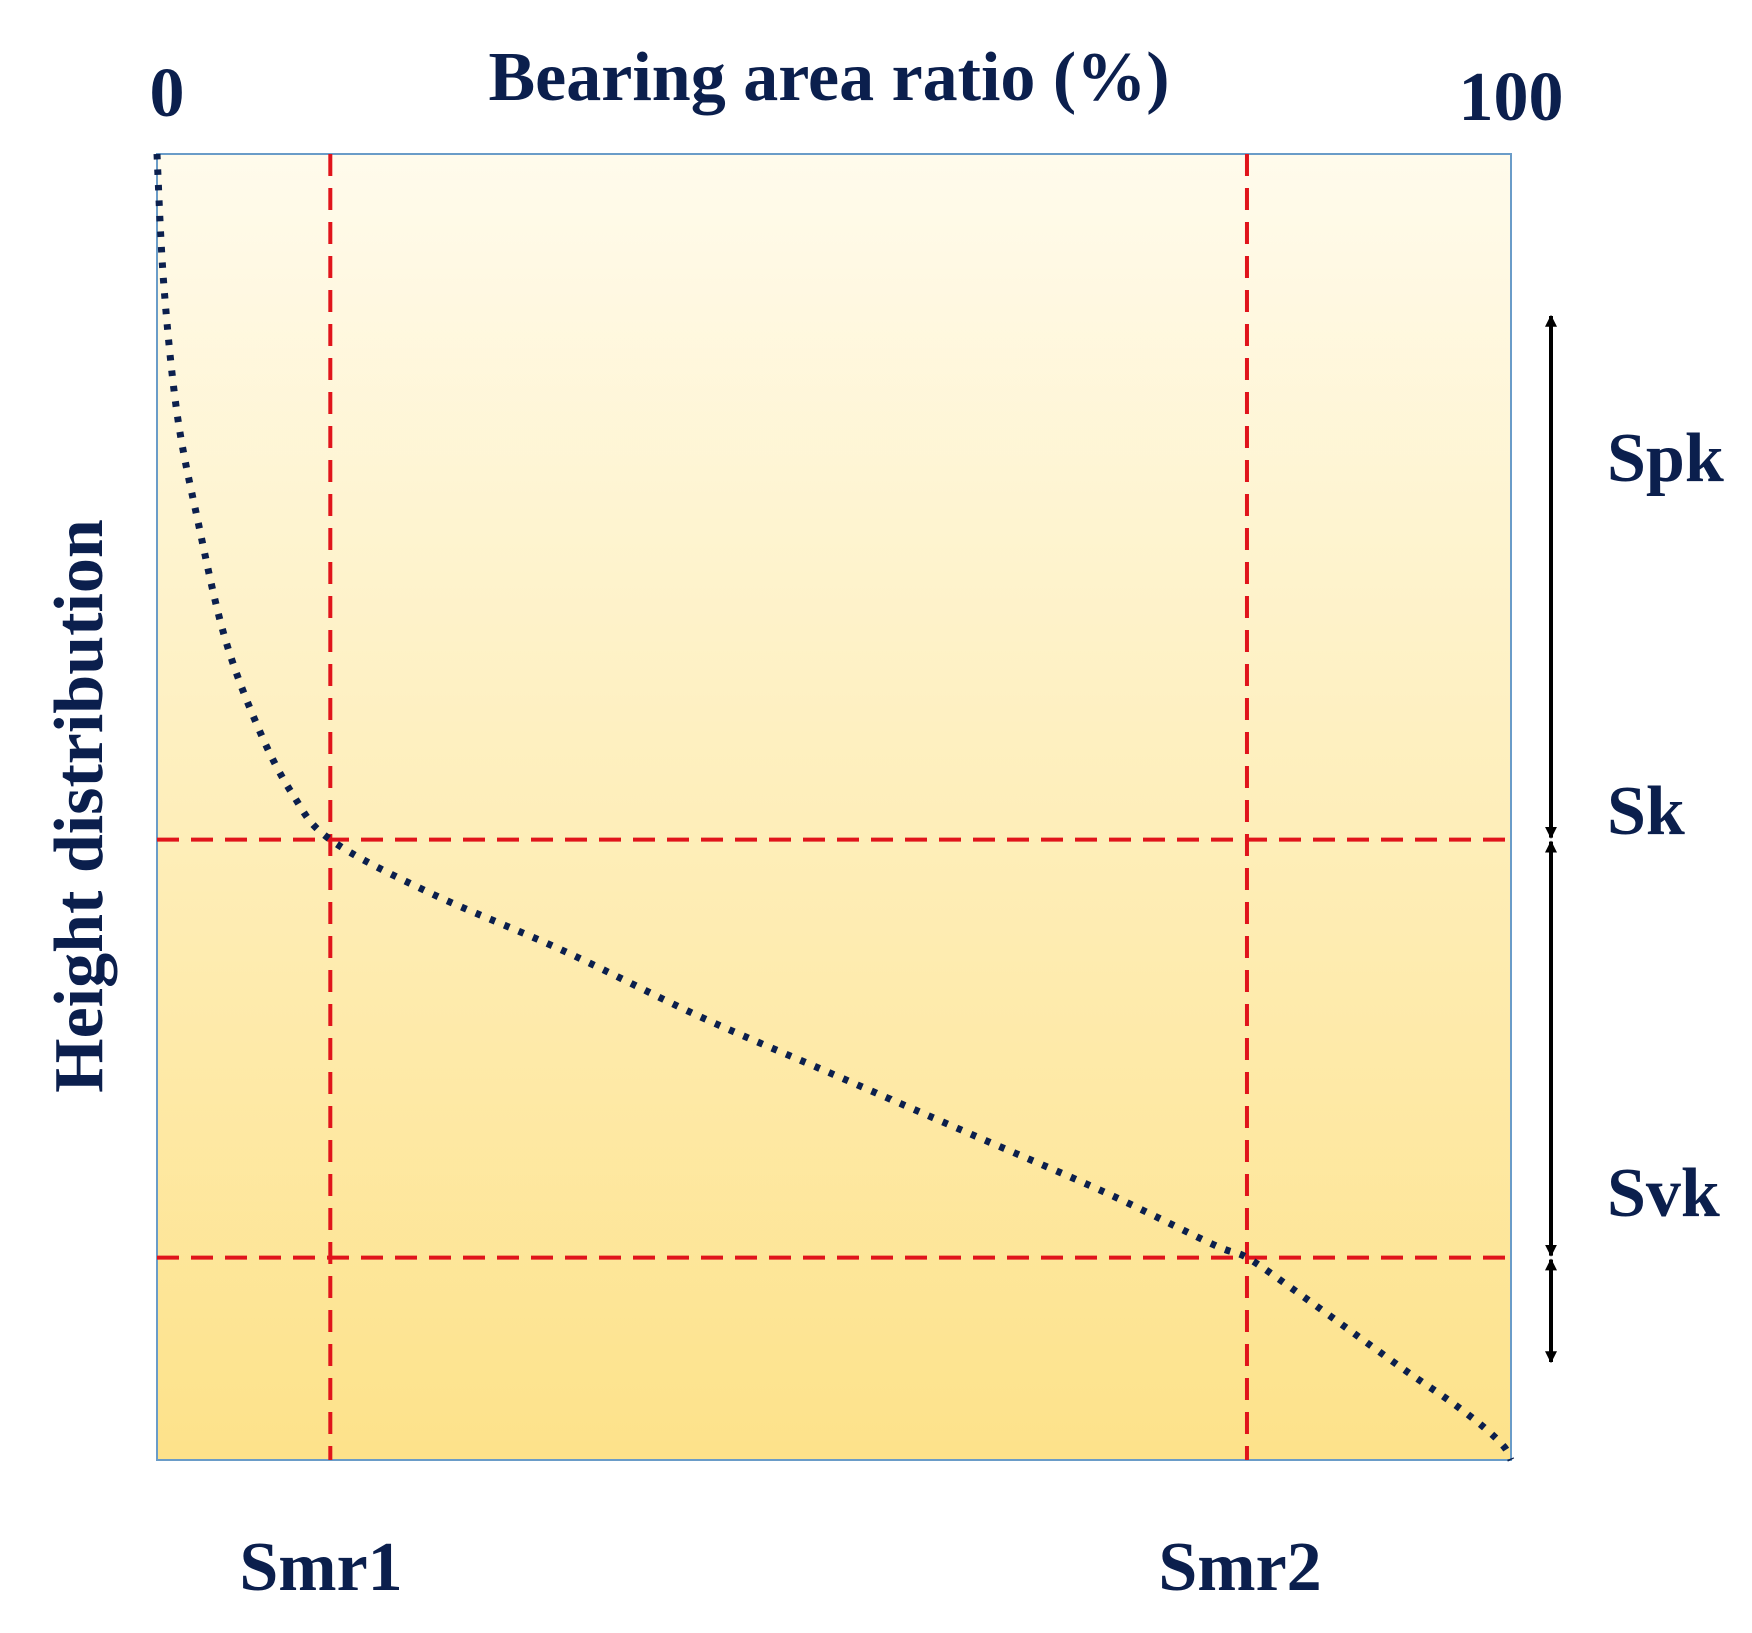  Describe the element at coordinates (320, 1567) in the screenshot. I see `smr1-label: Smr1` at that location.